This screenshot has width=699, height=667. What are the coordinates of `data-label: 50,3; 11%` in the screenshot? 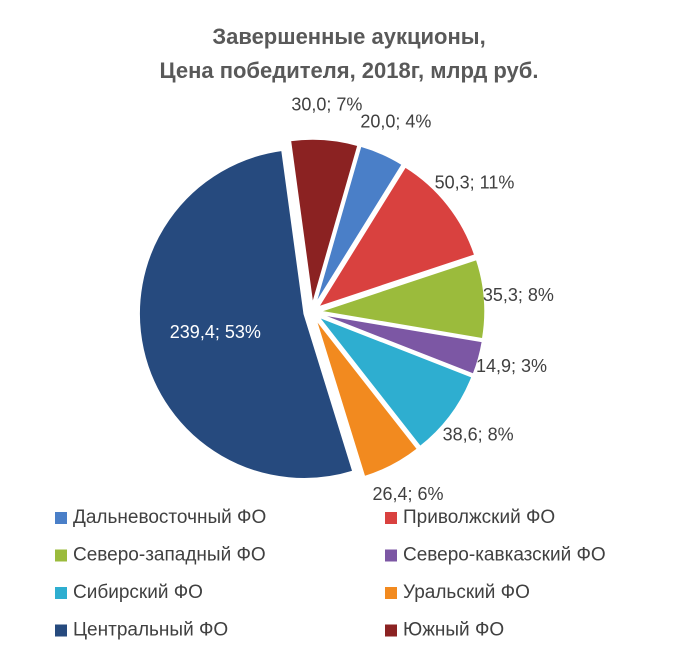 It's located at (475, 183).